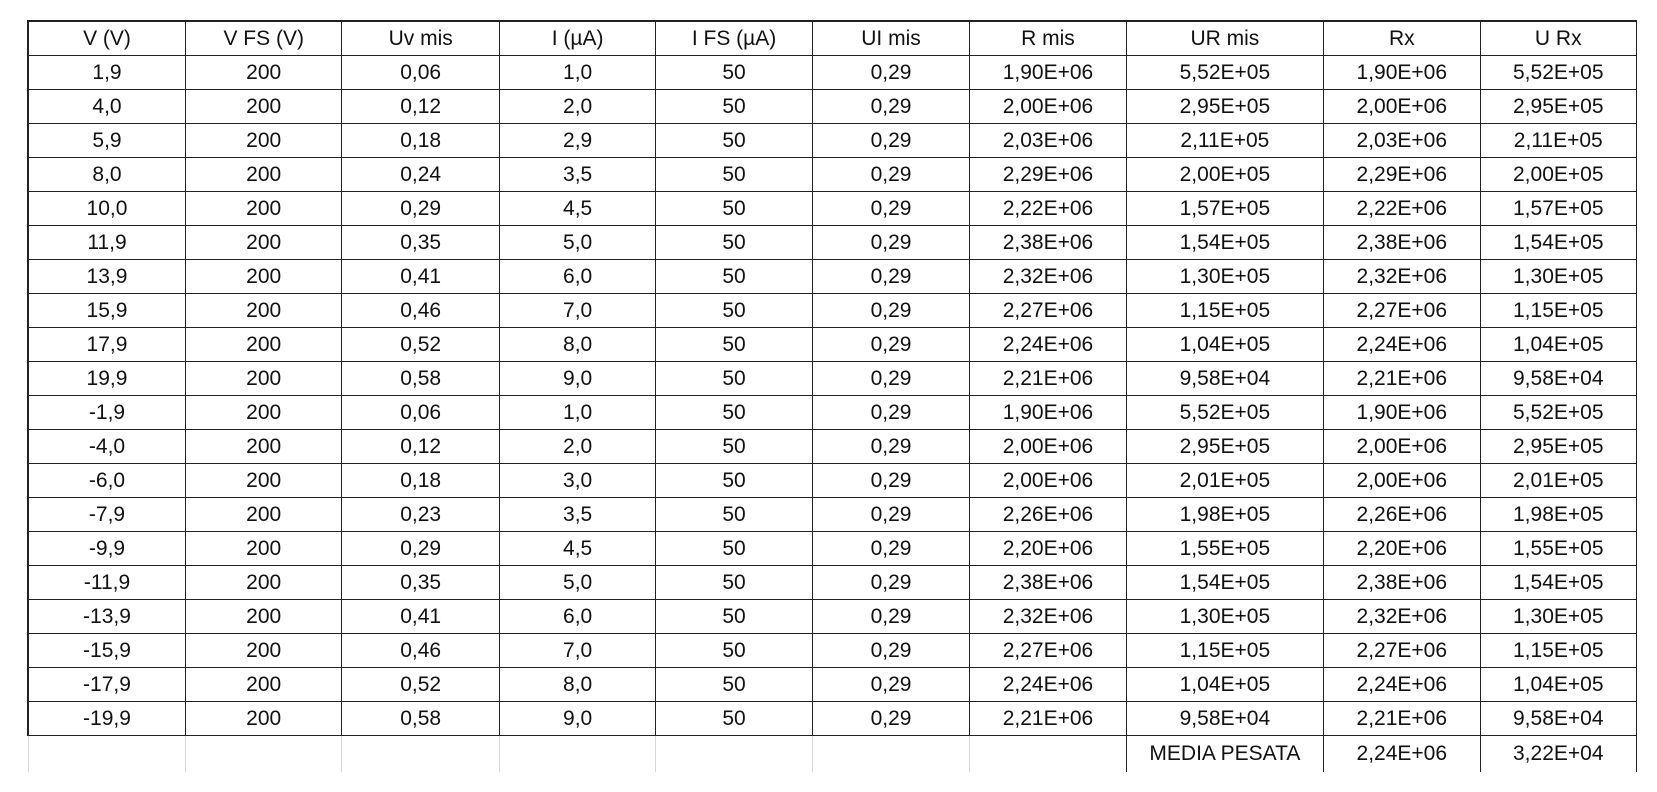  Describe the element at coordinates (578, 650) in the screenshot. I see `table-cell: 7,0` at that location.